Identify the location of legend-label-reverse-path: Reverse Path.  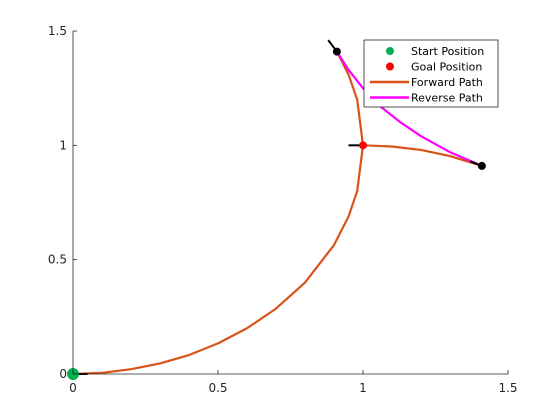
(447, 98).